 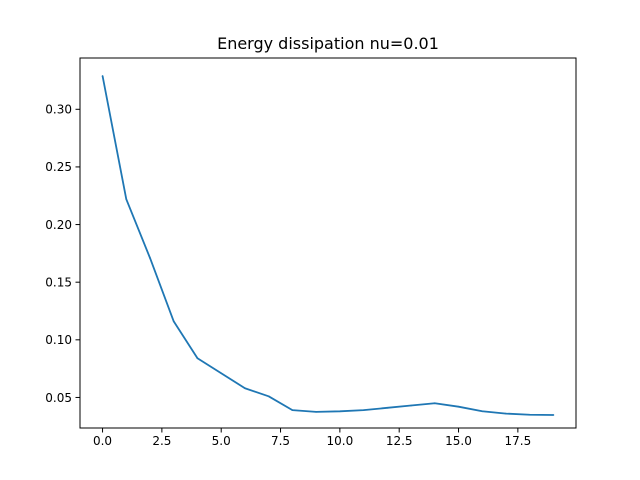 I want to click on x-axis: 0.0 2.5 5.0 7.5 10.0 12.5 15.0 17.5, so click(x=312, y=438).